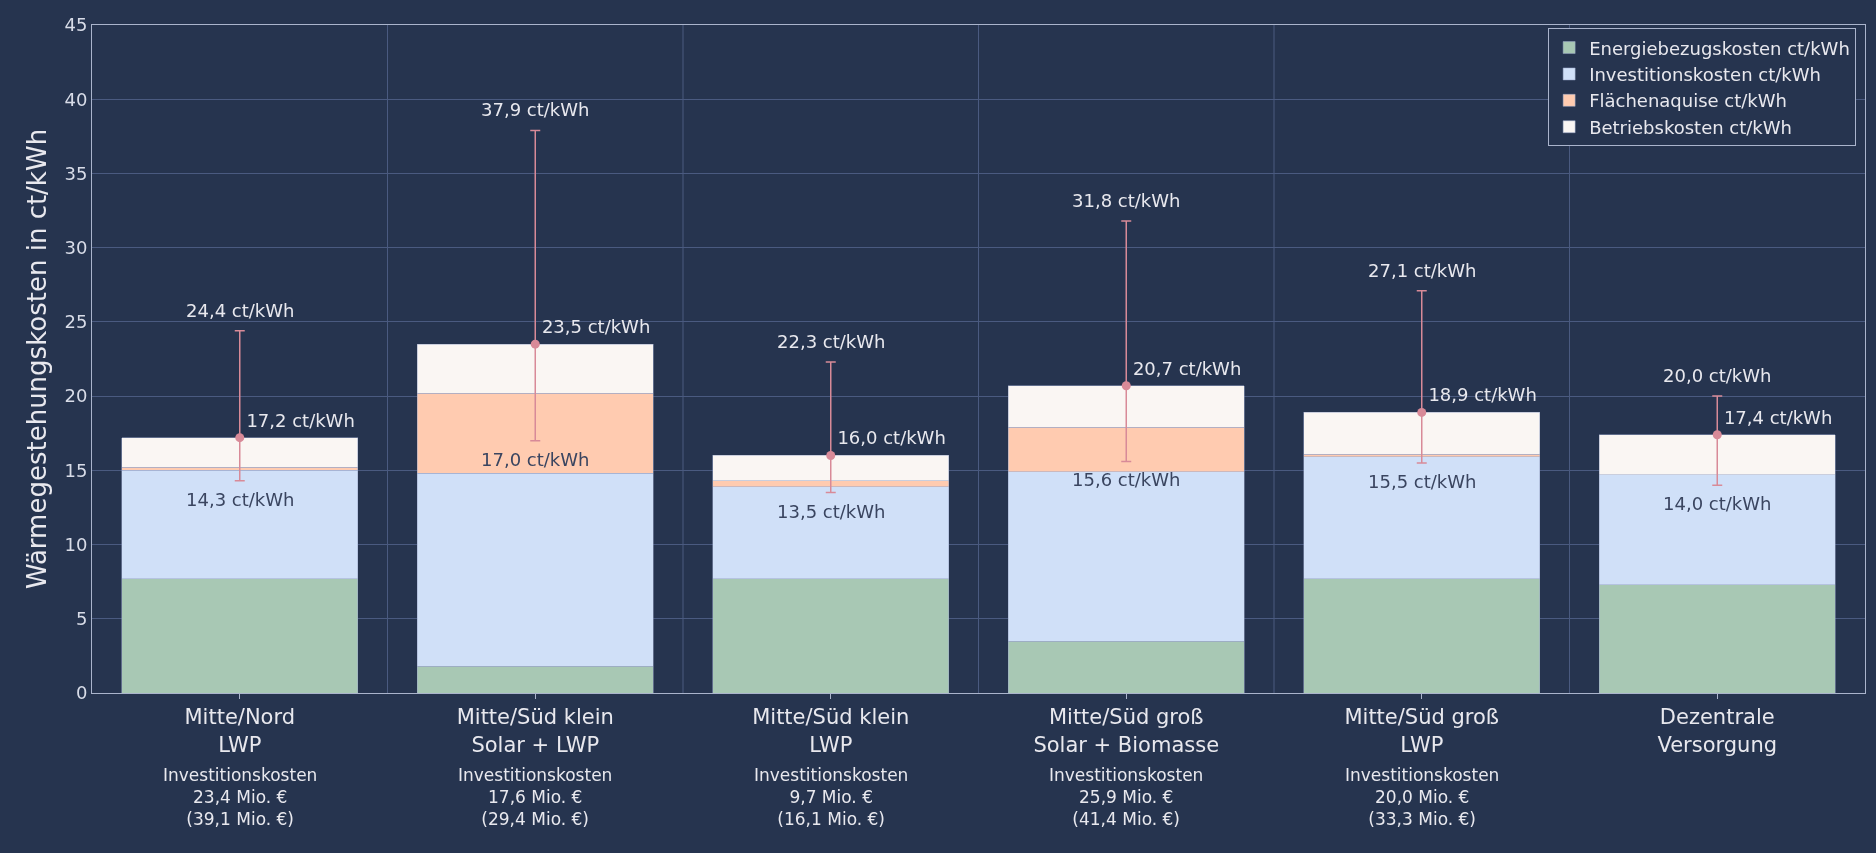 Image resolution: width=1876 pixels, height=853 pixels. Describe the element at coordinates (535, 797) in the screenshot. I see `text: Investitionskosten 17,6 Mio. € (29,4 Mio. €)` at that location.